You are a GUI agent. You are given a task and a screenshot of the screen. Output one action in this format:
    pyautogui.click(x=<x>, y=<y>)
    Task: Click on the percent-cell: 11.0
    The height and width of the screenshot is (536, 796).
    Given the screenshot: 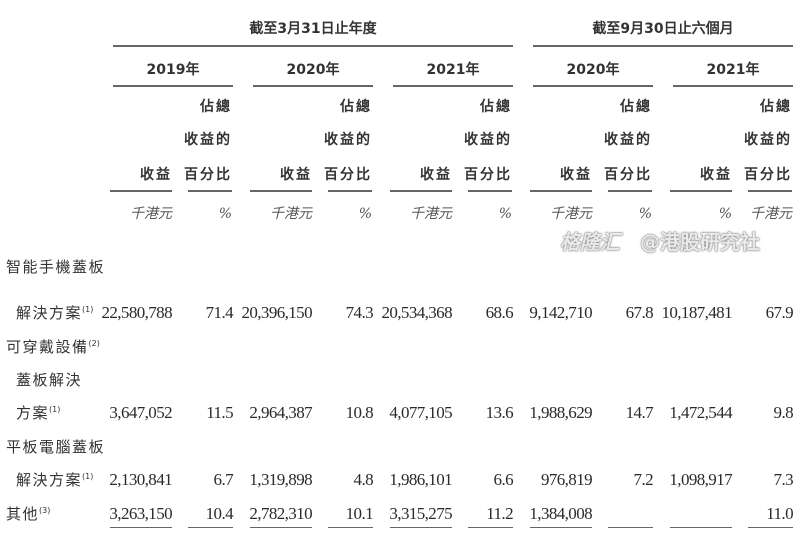 What is the action you would take?
    pyautogui.click(x=779, y=513)
    